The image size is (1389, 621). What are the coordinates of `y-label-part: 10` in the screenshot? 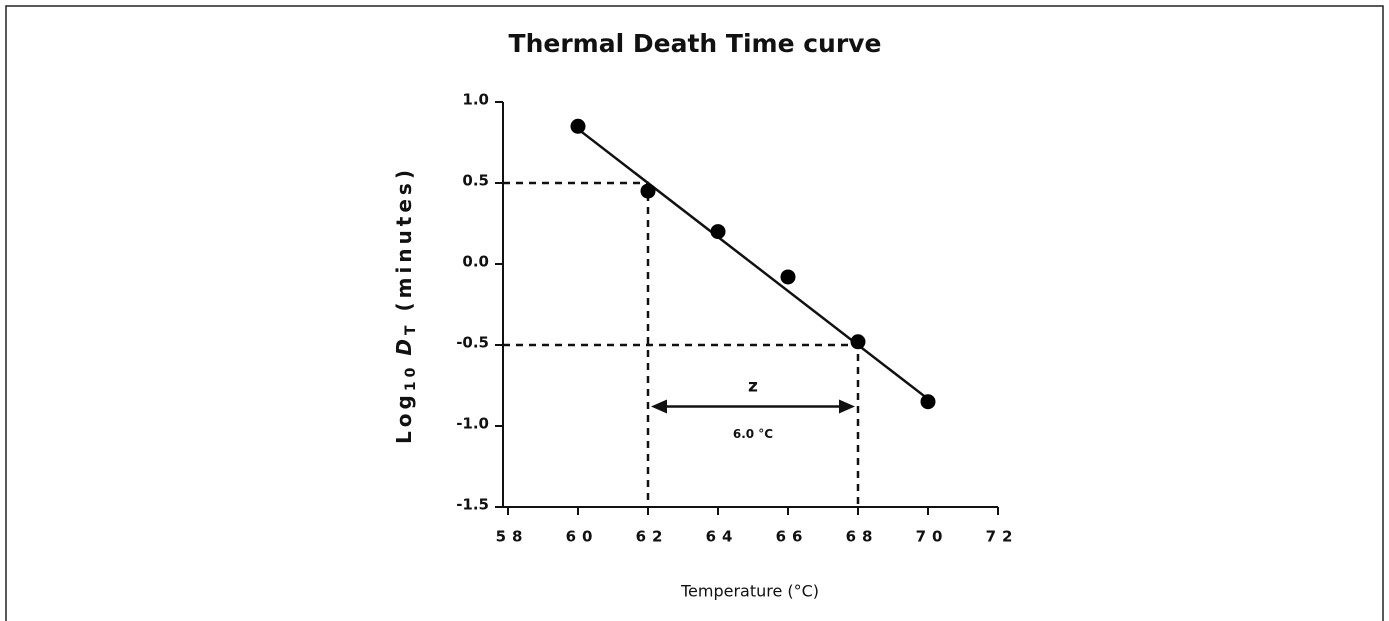 It's located at (411, 377).